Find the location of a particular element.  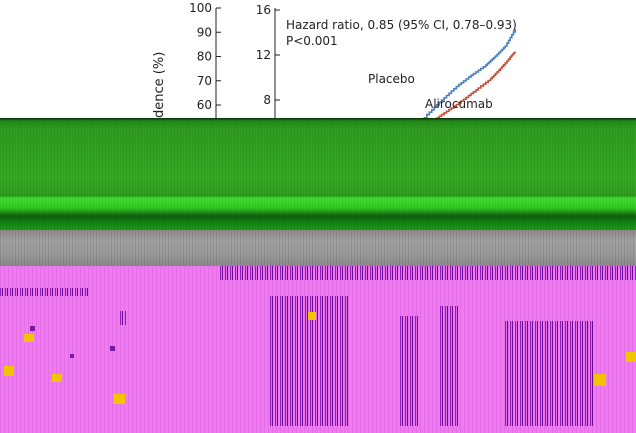

left-y-tick-label: 100 is located at coordinates (200, 8).